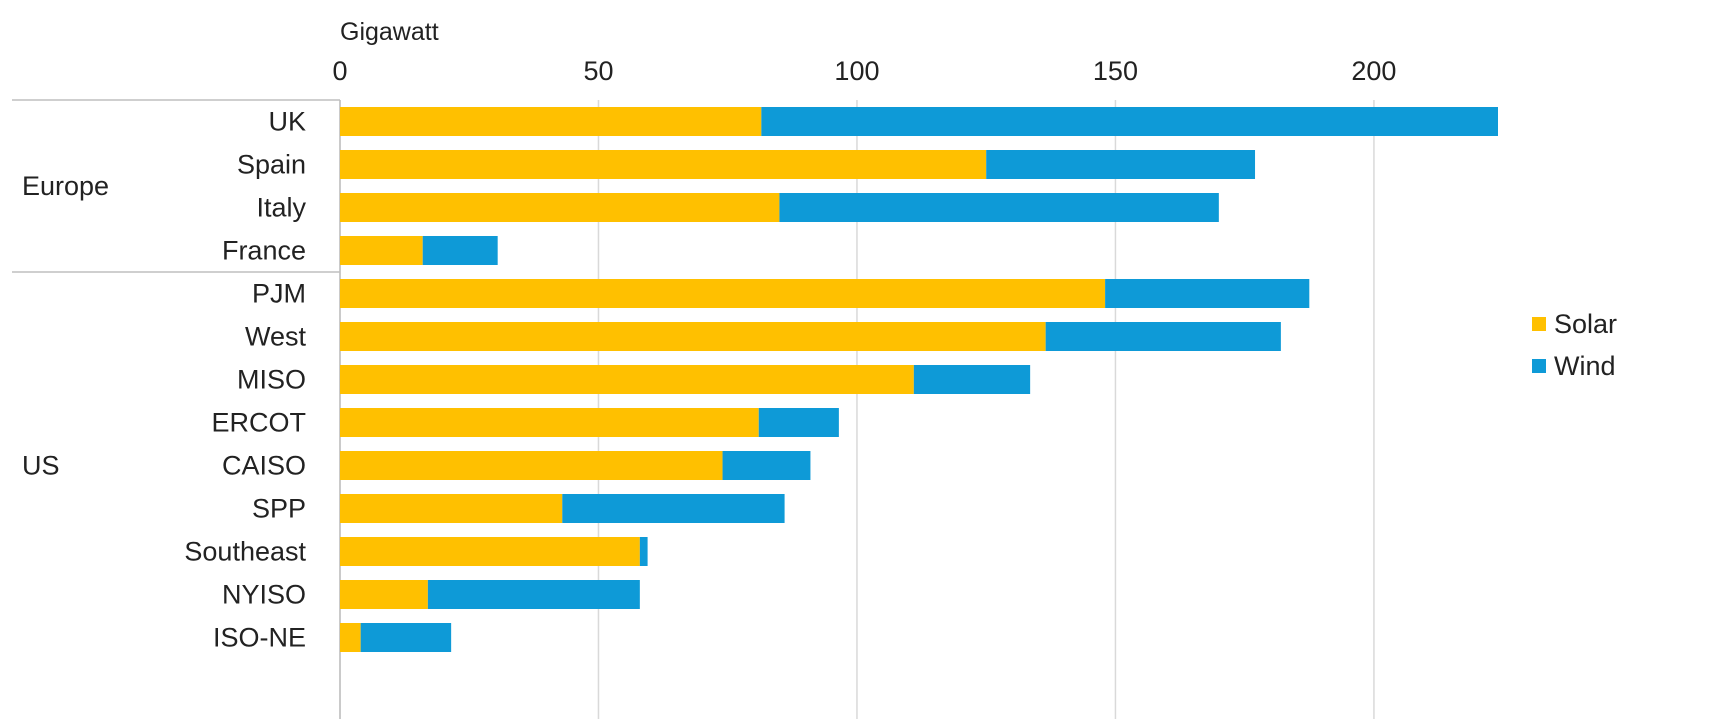 This screenshot has width=1718, height=719. I want to click on x-tick-label: 0, so click(339, 71).